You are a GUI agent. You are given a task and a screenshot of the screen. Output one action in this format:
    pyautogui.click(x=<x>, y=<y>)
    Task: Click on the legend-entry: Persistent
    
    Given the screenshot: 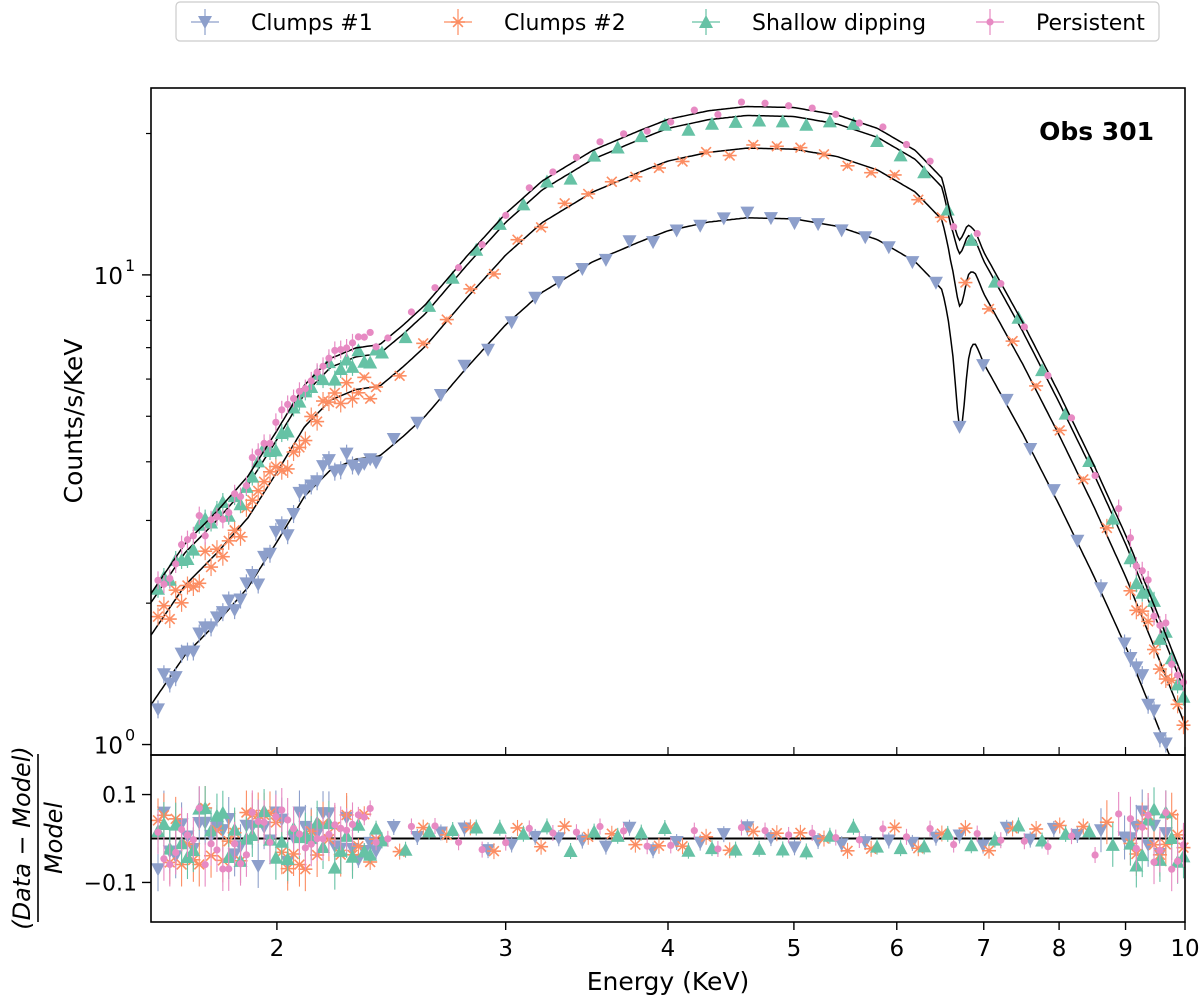 What is the action you would take?
    pyautogui.click(x=1060, y=22)
    